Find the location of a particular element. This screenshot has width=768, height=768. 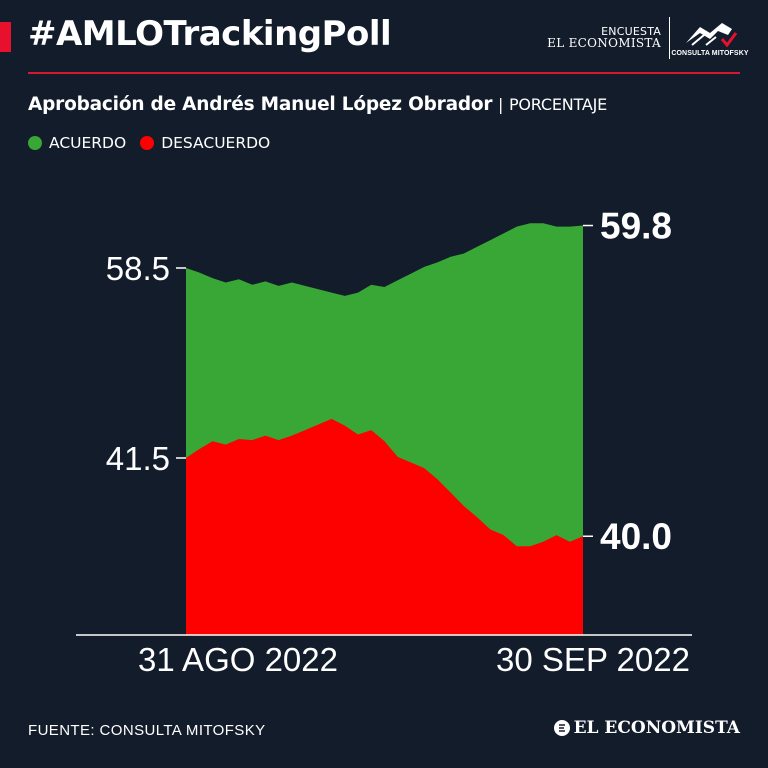

legend: ACUERDO DESACUERDO is located at coordinates (156, 143).